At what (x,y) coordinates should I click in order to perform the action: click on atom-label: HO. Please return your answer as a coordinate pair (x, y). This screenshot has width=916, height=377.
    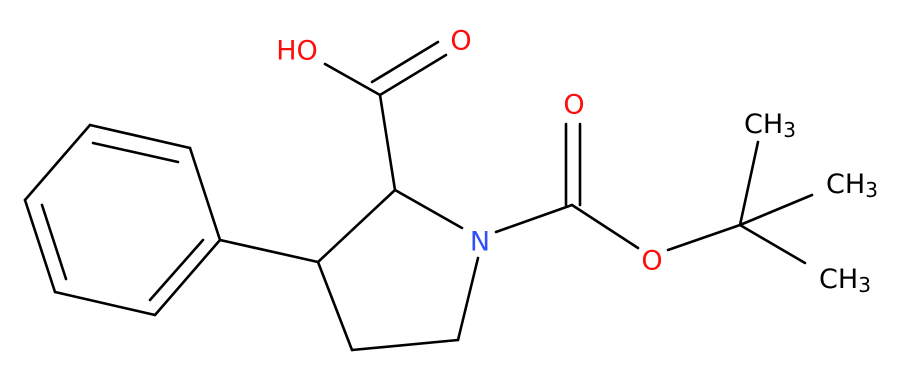
    Looking at the image, I should click on (297, 51).